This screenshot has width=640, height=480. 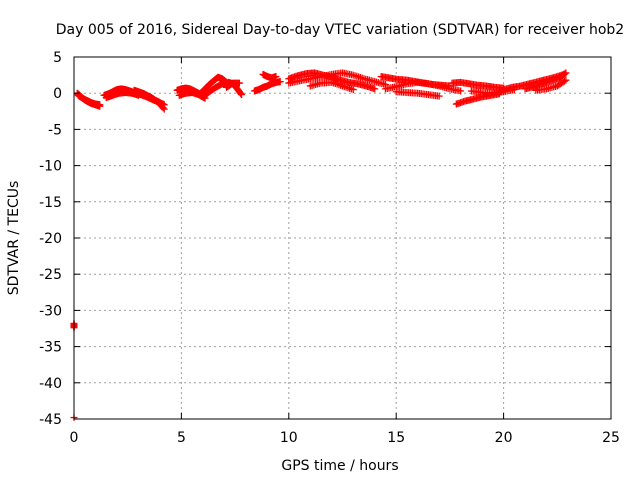 What do you see at coordinates (181, 438) in the screenshot?
I see `x-tick-label: 5` at bounding box center [181, 438].